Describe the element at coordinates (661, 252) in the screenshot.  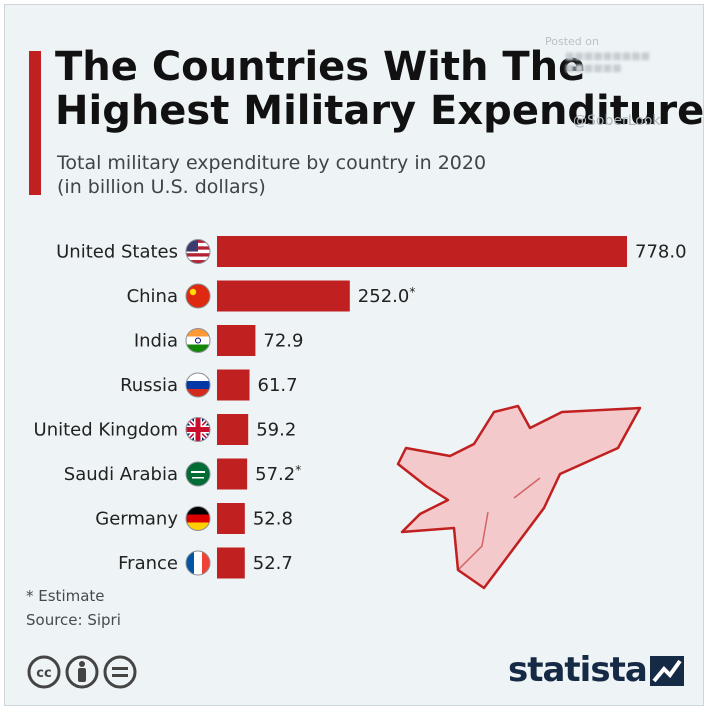
I see `value-label: 778.0` at that location.